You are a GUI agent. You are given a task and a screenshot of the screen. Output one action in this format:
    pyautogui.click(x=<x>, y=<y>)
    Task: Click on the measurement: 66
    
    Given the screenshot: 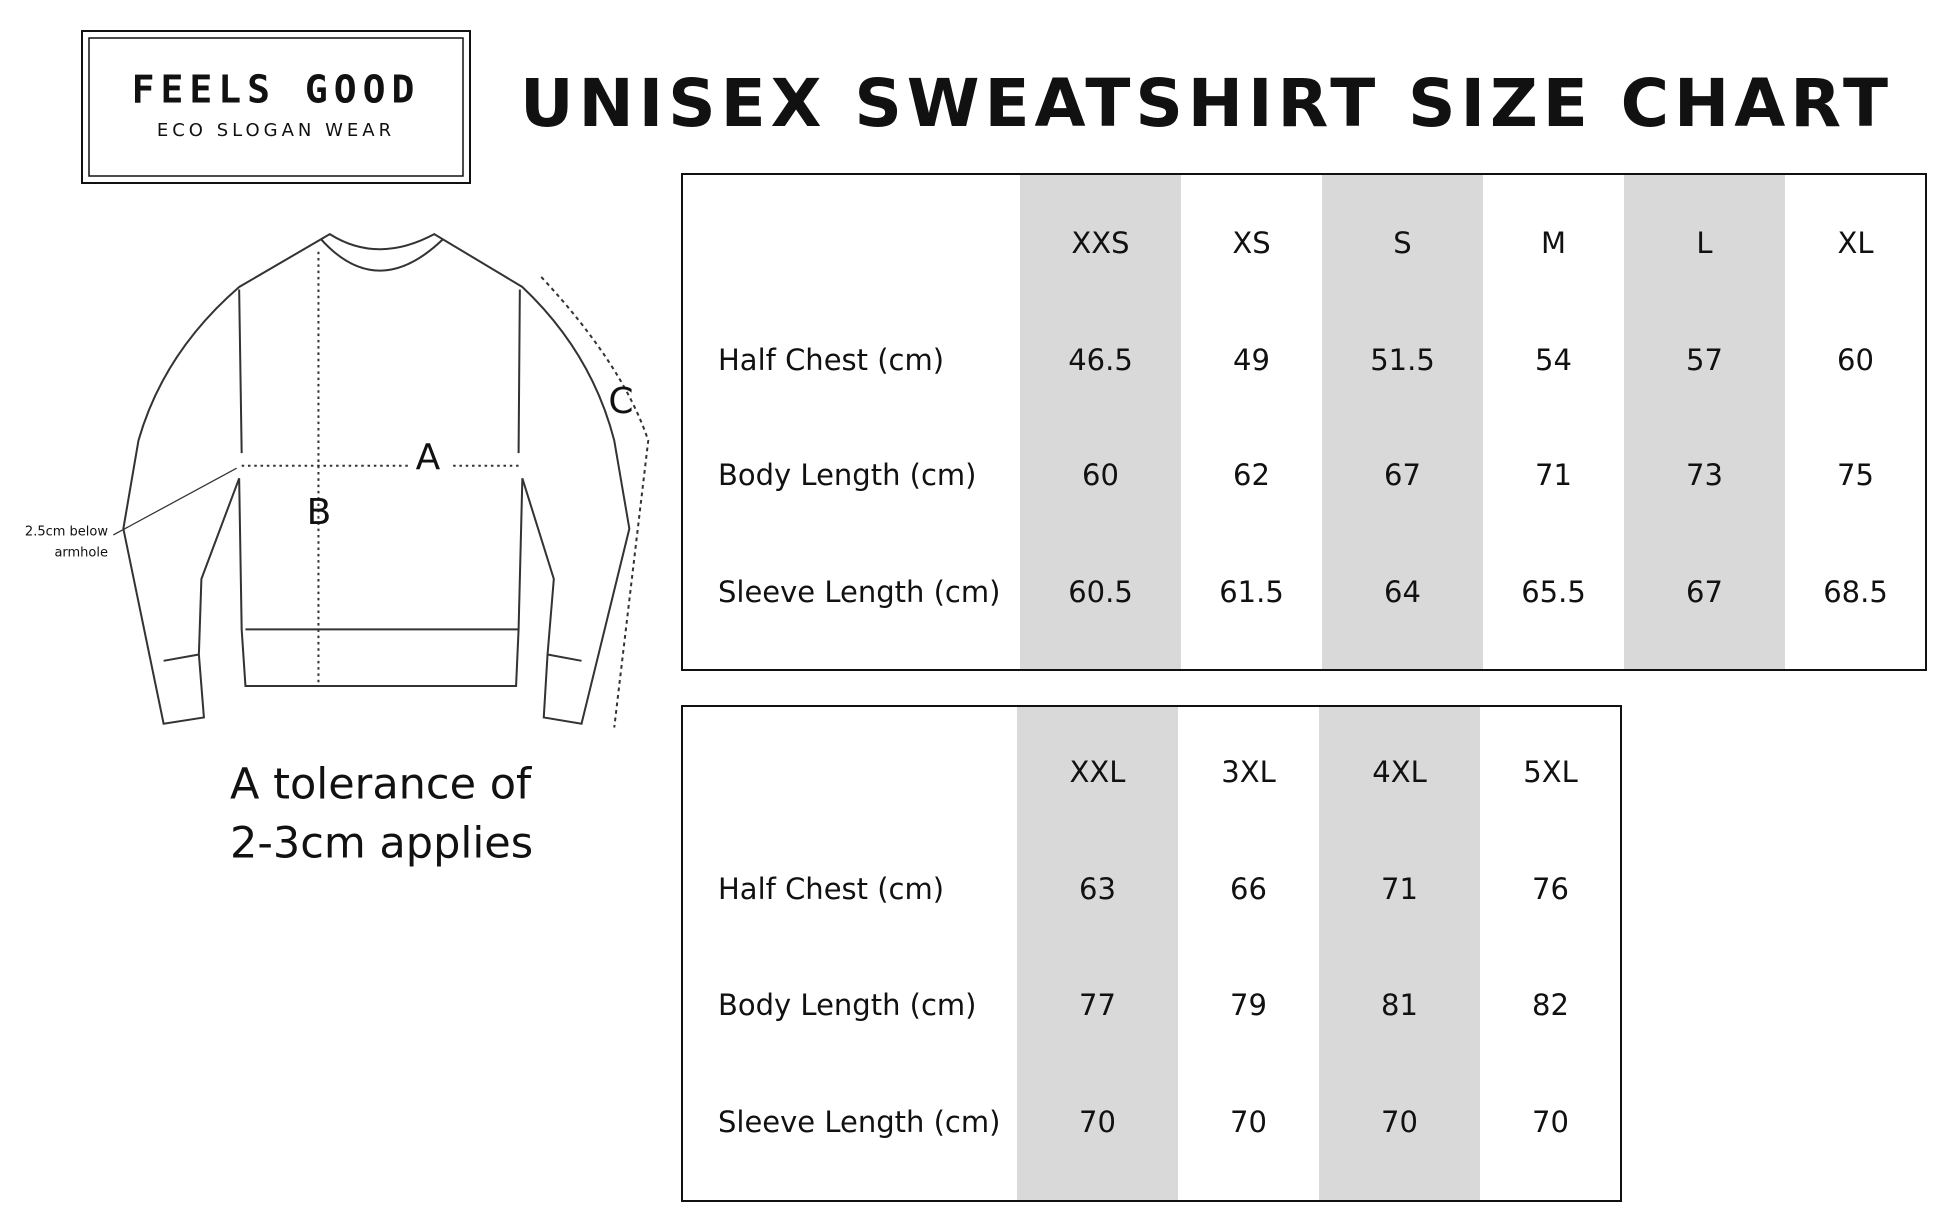 What is the action you would take?
    pyautogui.click(x=1248, y=889)
    